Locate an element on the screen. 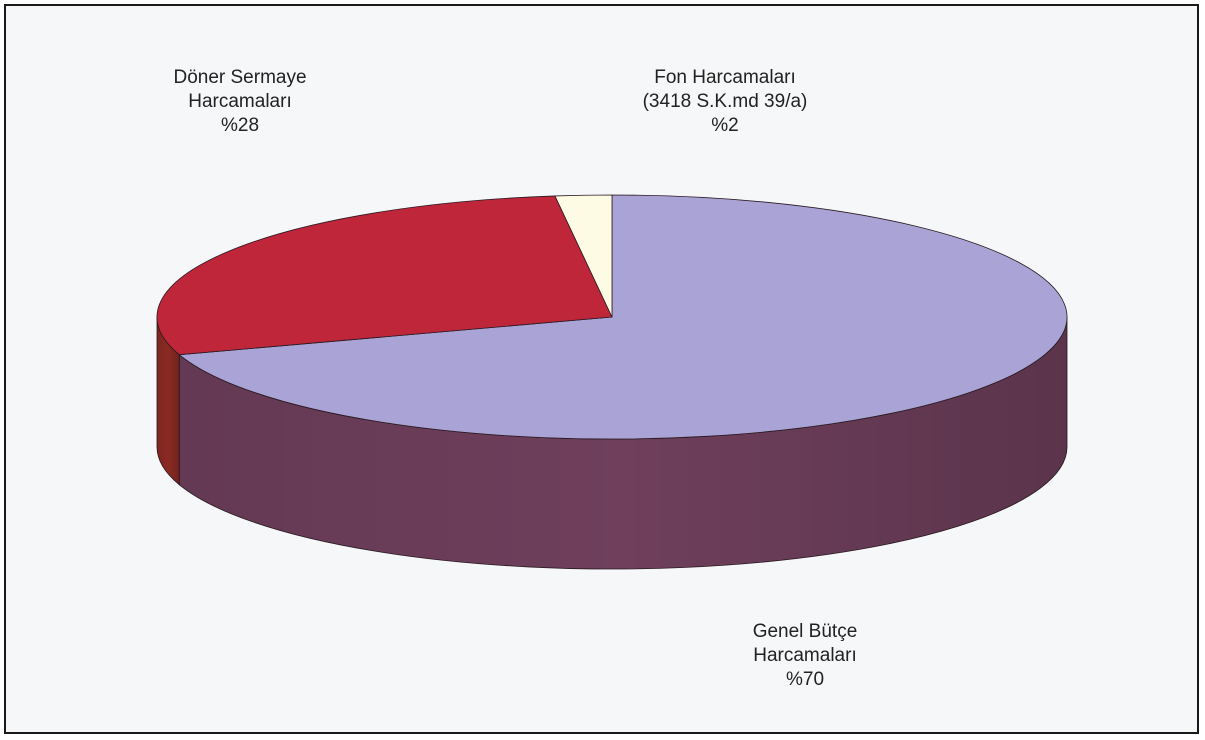  label-fon-line1: Fon Harcamaları is located at coordinates (725, 77).